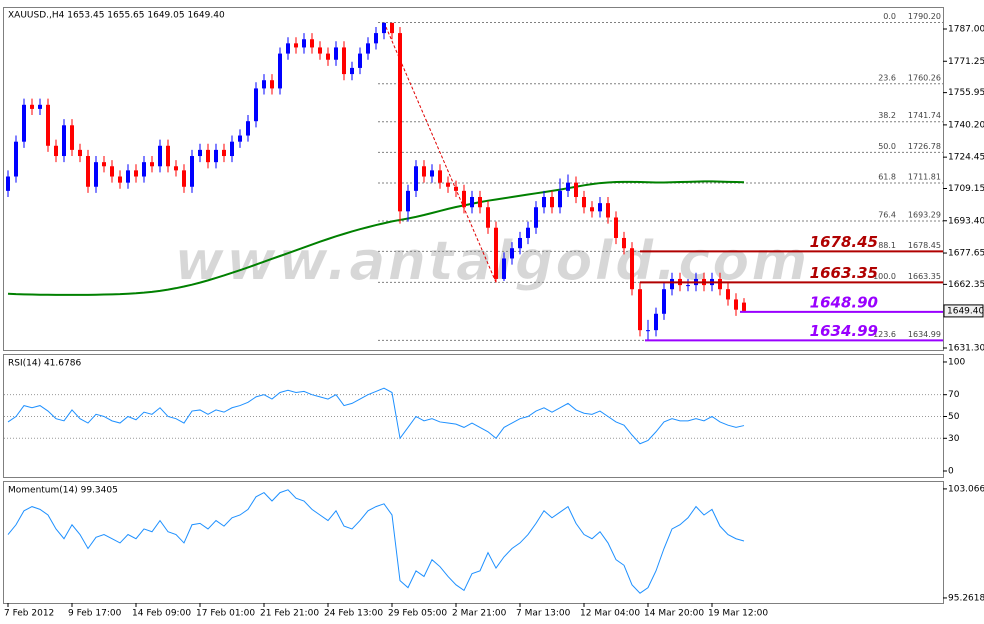  What do you see at coordinates (956, 362) in the screenshot?
I see `y-tick-label: 100` at bounding box center [956, 362].